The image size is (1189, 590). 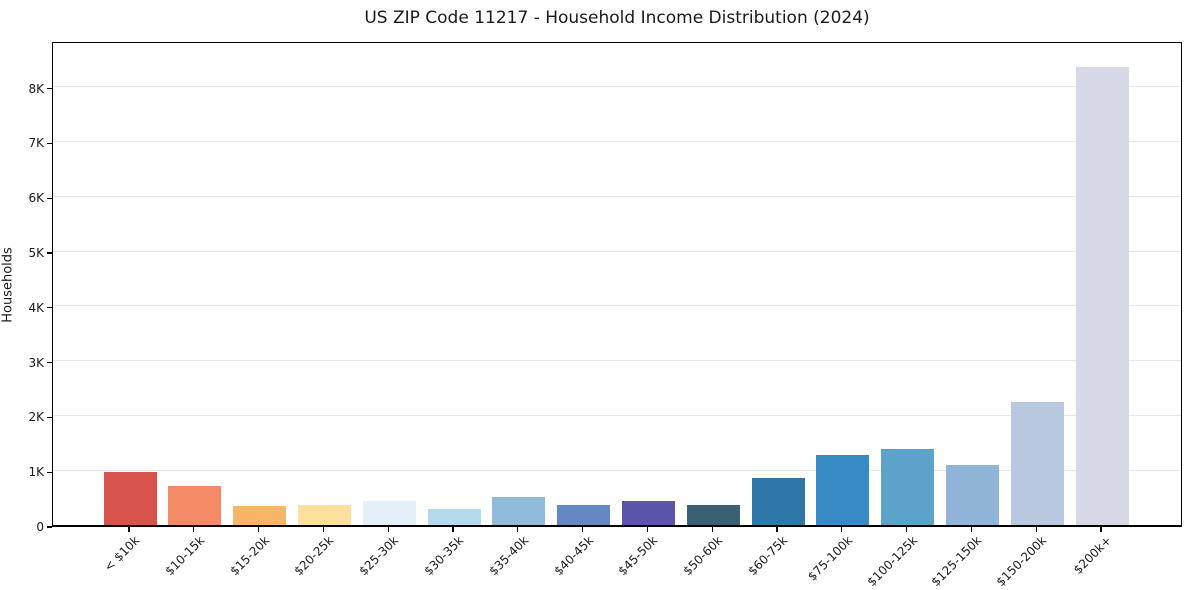 What do you see at coordinates (36, 252) in the screenshot?
I see `y-tick-label: 5K` at bounding box center [36, 252].